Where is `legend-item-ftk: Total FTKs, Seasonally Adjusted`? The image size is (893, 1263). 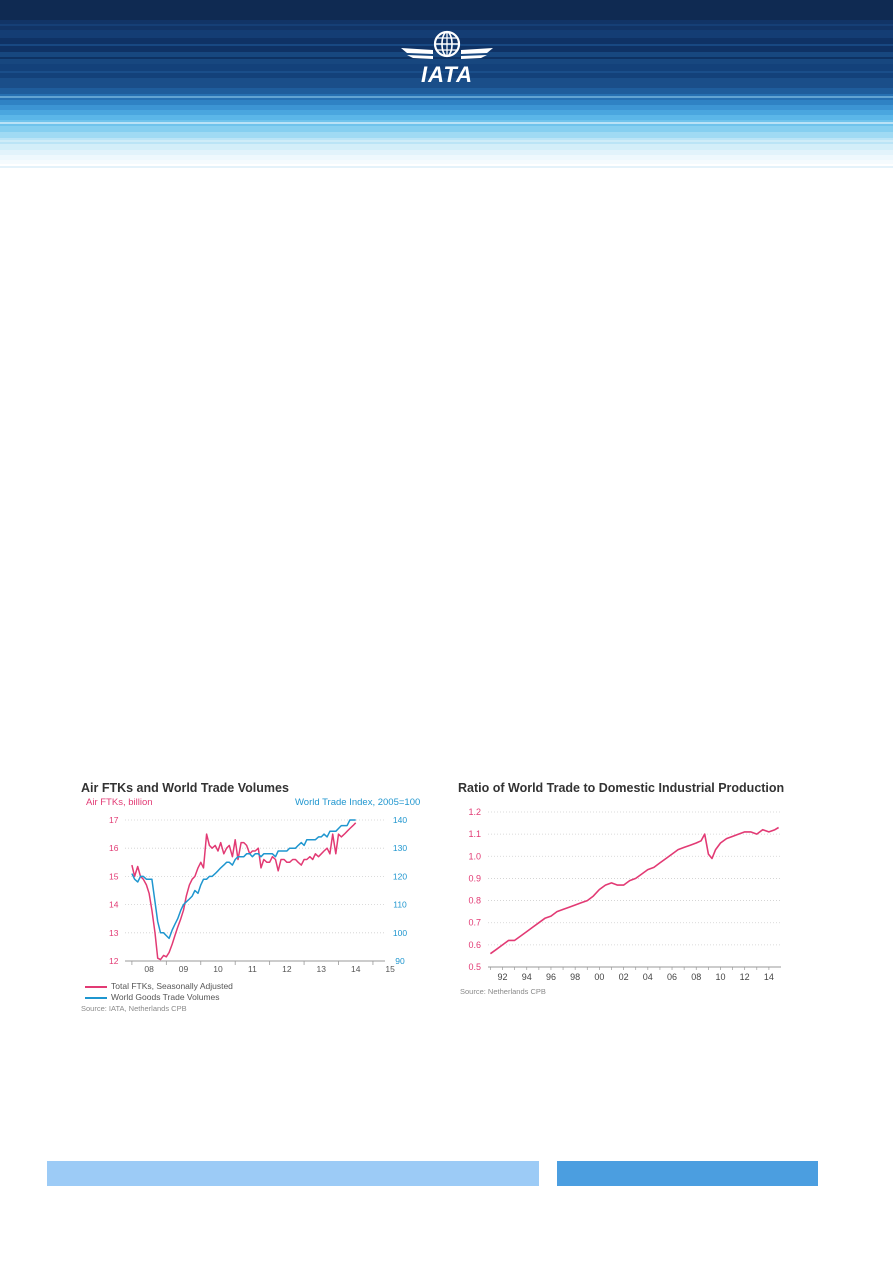
legend-item-ftk: Total FTKs, Seasonally Adjusted is located at coordinates (159, 986).